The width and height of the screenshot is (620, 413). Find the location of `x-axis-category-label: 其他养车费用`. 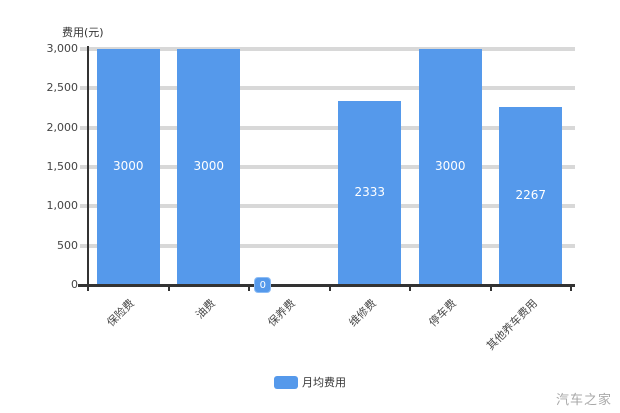

x-axis-category-label: 其他养车费用 is located at coordinates (511, 324).